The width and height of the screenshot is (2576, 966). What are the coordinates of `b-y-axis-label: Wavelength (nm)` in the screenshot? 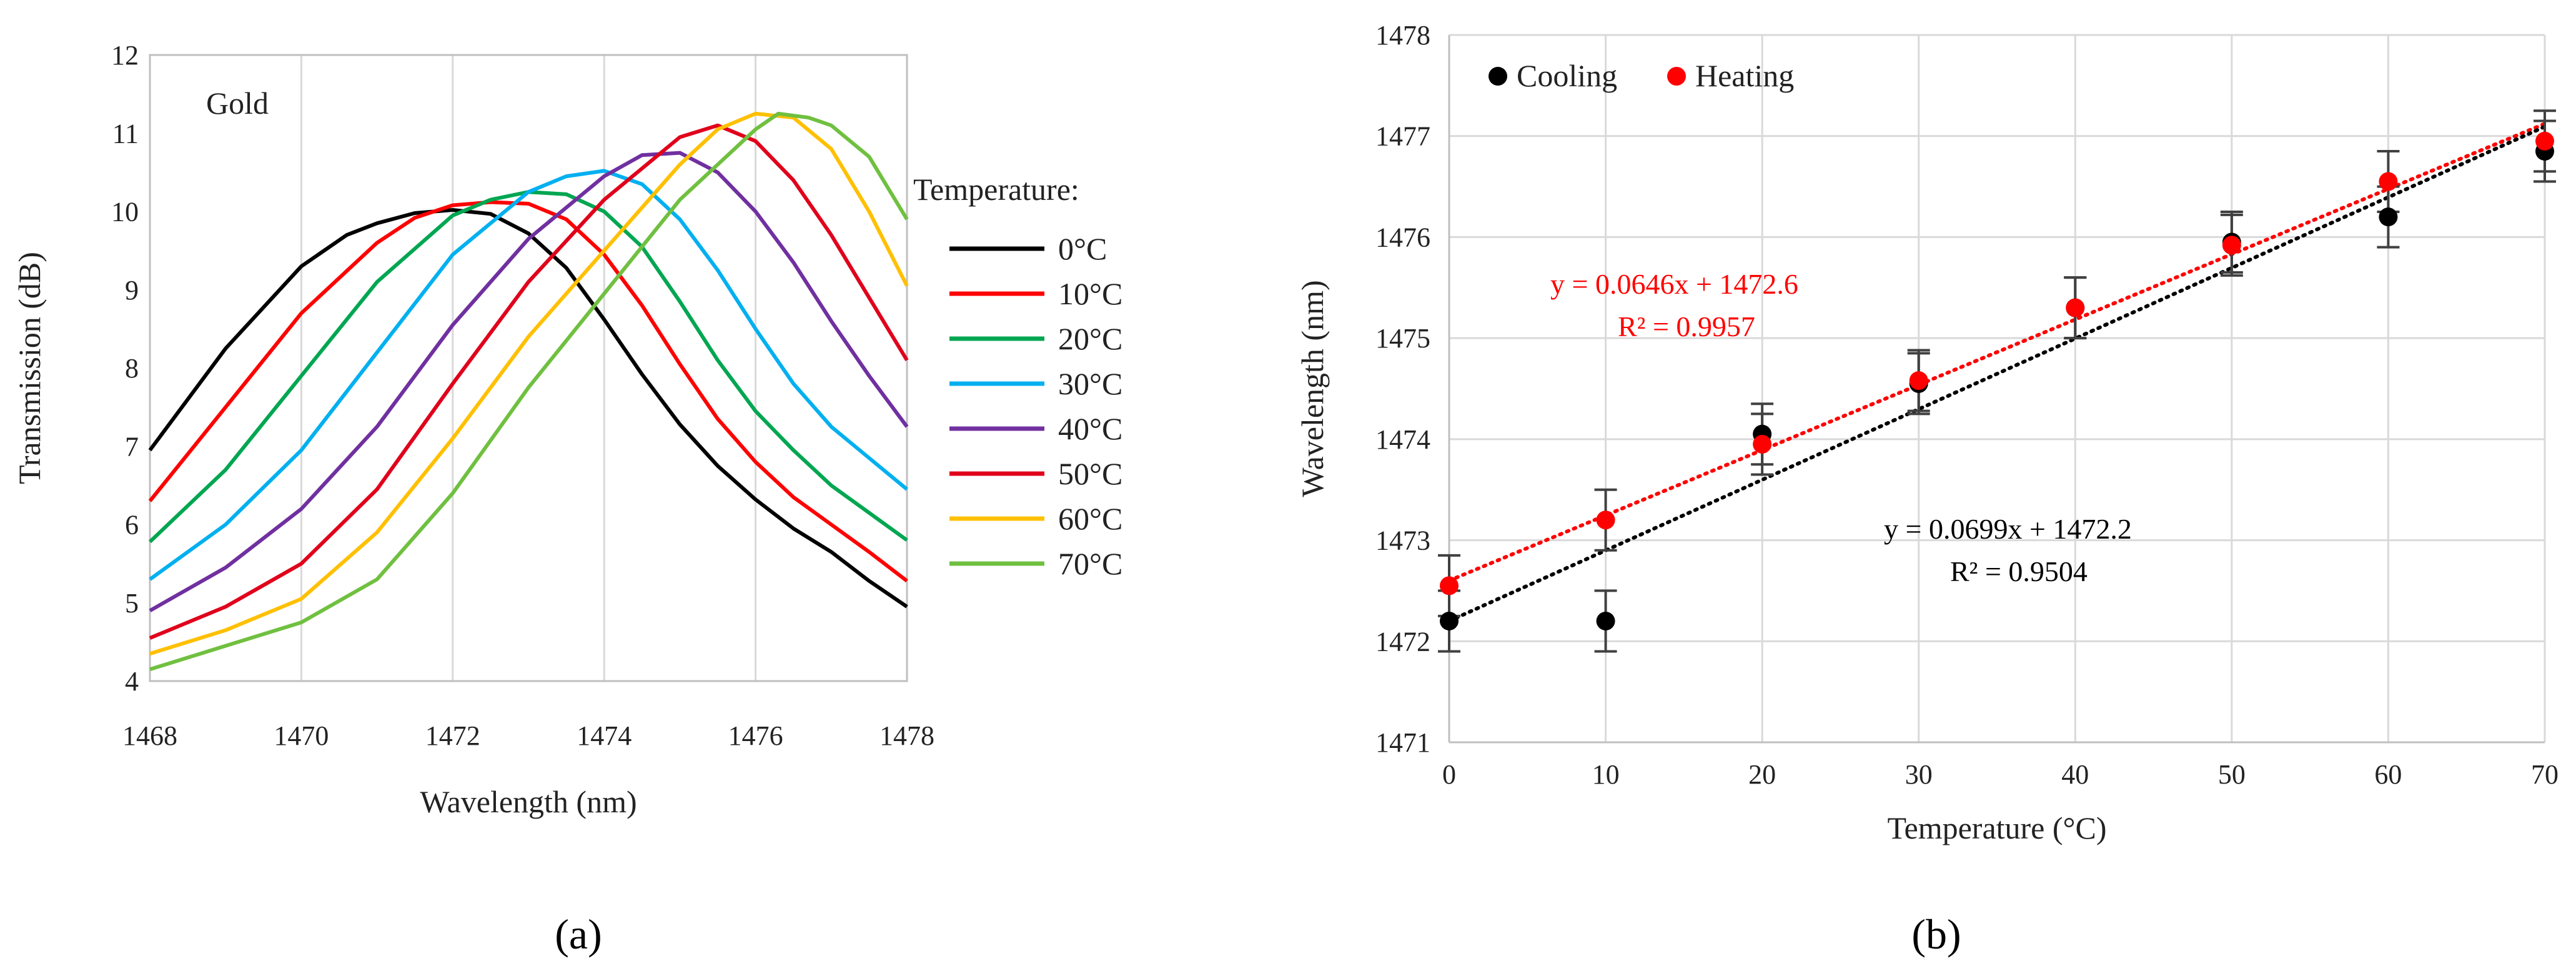 It's located at (1312, 388).